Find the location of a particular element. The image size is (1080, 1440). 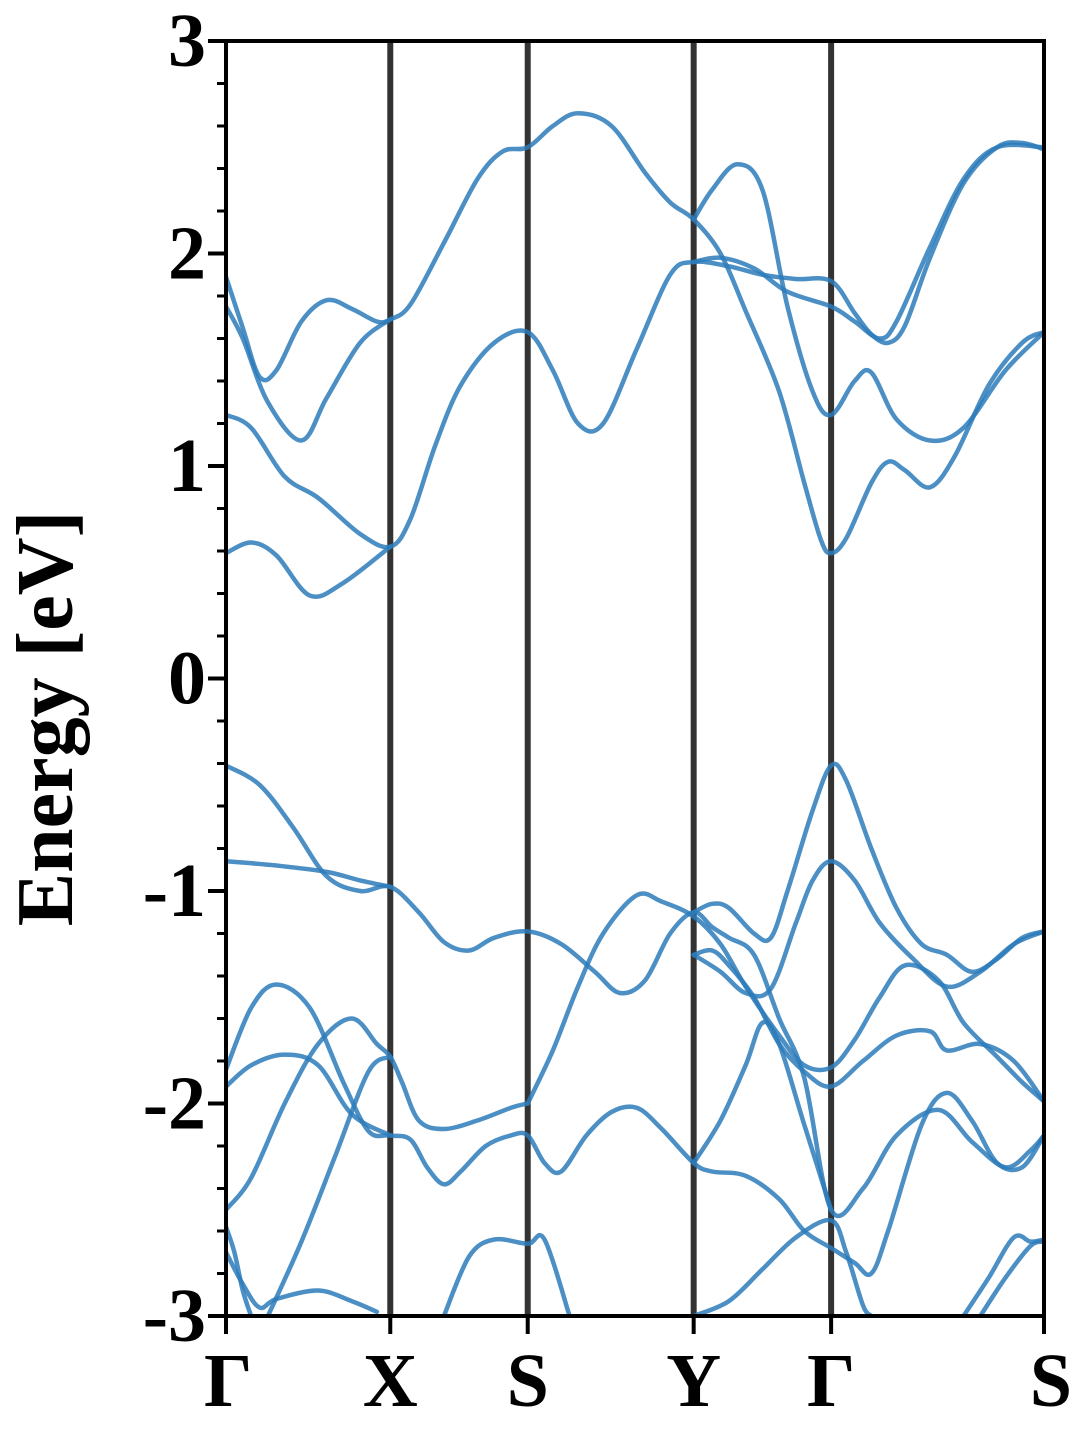

y-tick-label: -1 is located at coordinates (174, 891).